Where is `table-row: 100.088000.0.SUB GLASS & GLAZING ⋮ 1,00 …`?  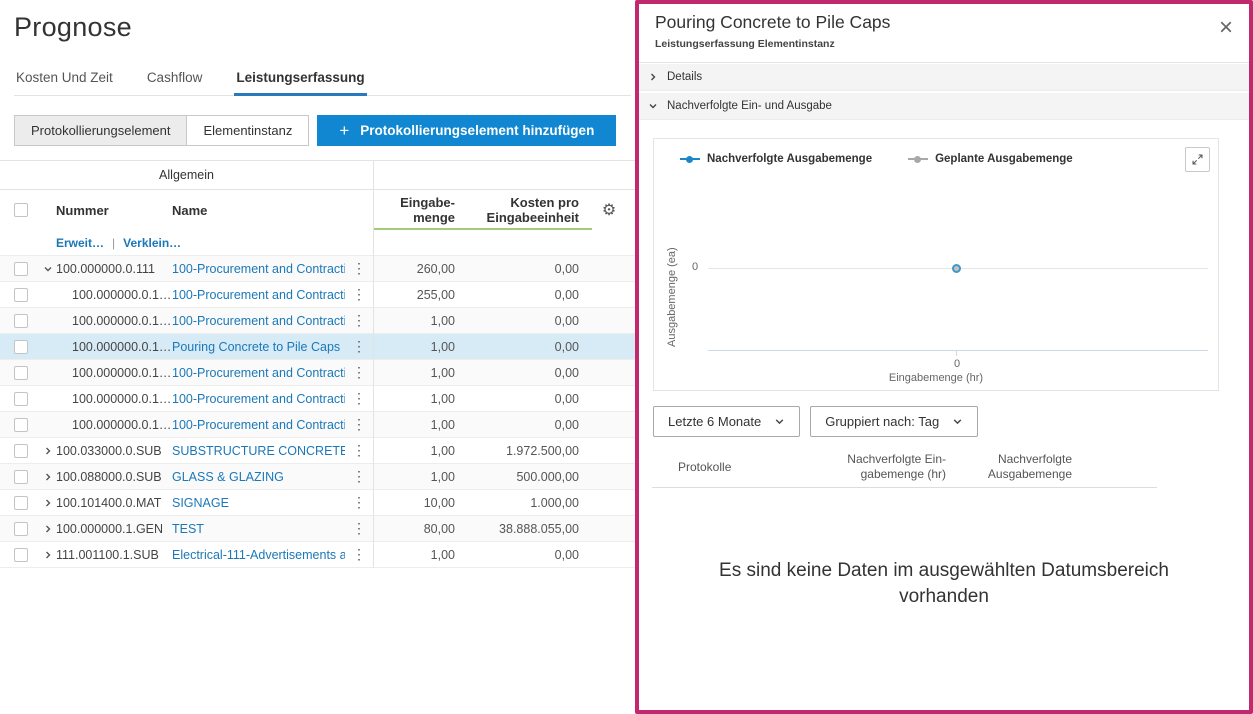
table-row: 100.088000.0.SUB GLASS & GLAZING ⋮ 1,00 … is located at coordinates (317, 477).